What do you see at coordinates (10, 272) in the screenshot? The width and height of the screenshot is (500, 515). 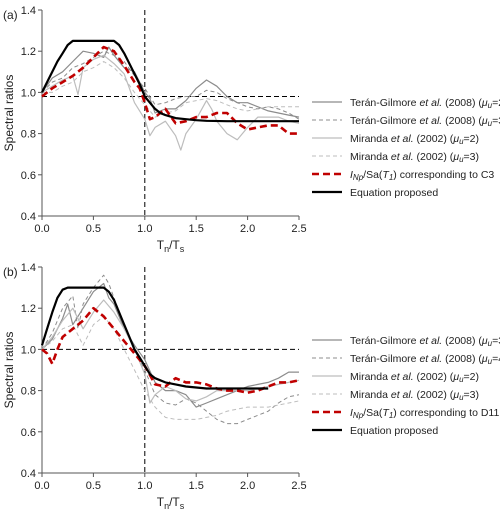 I see `panel-label: (b)` at bounding box center [10, 272].